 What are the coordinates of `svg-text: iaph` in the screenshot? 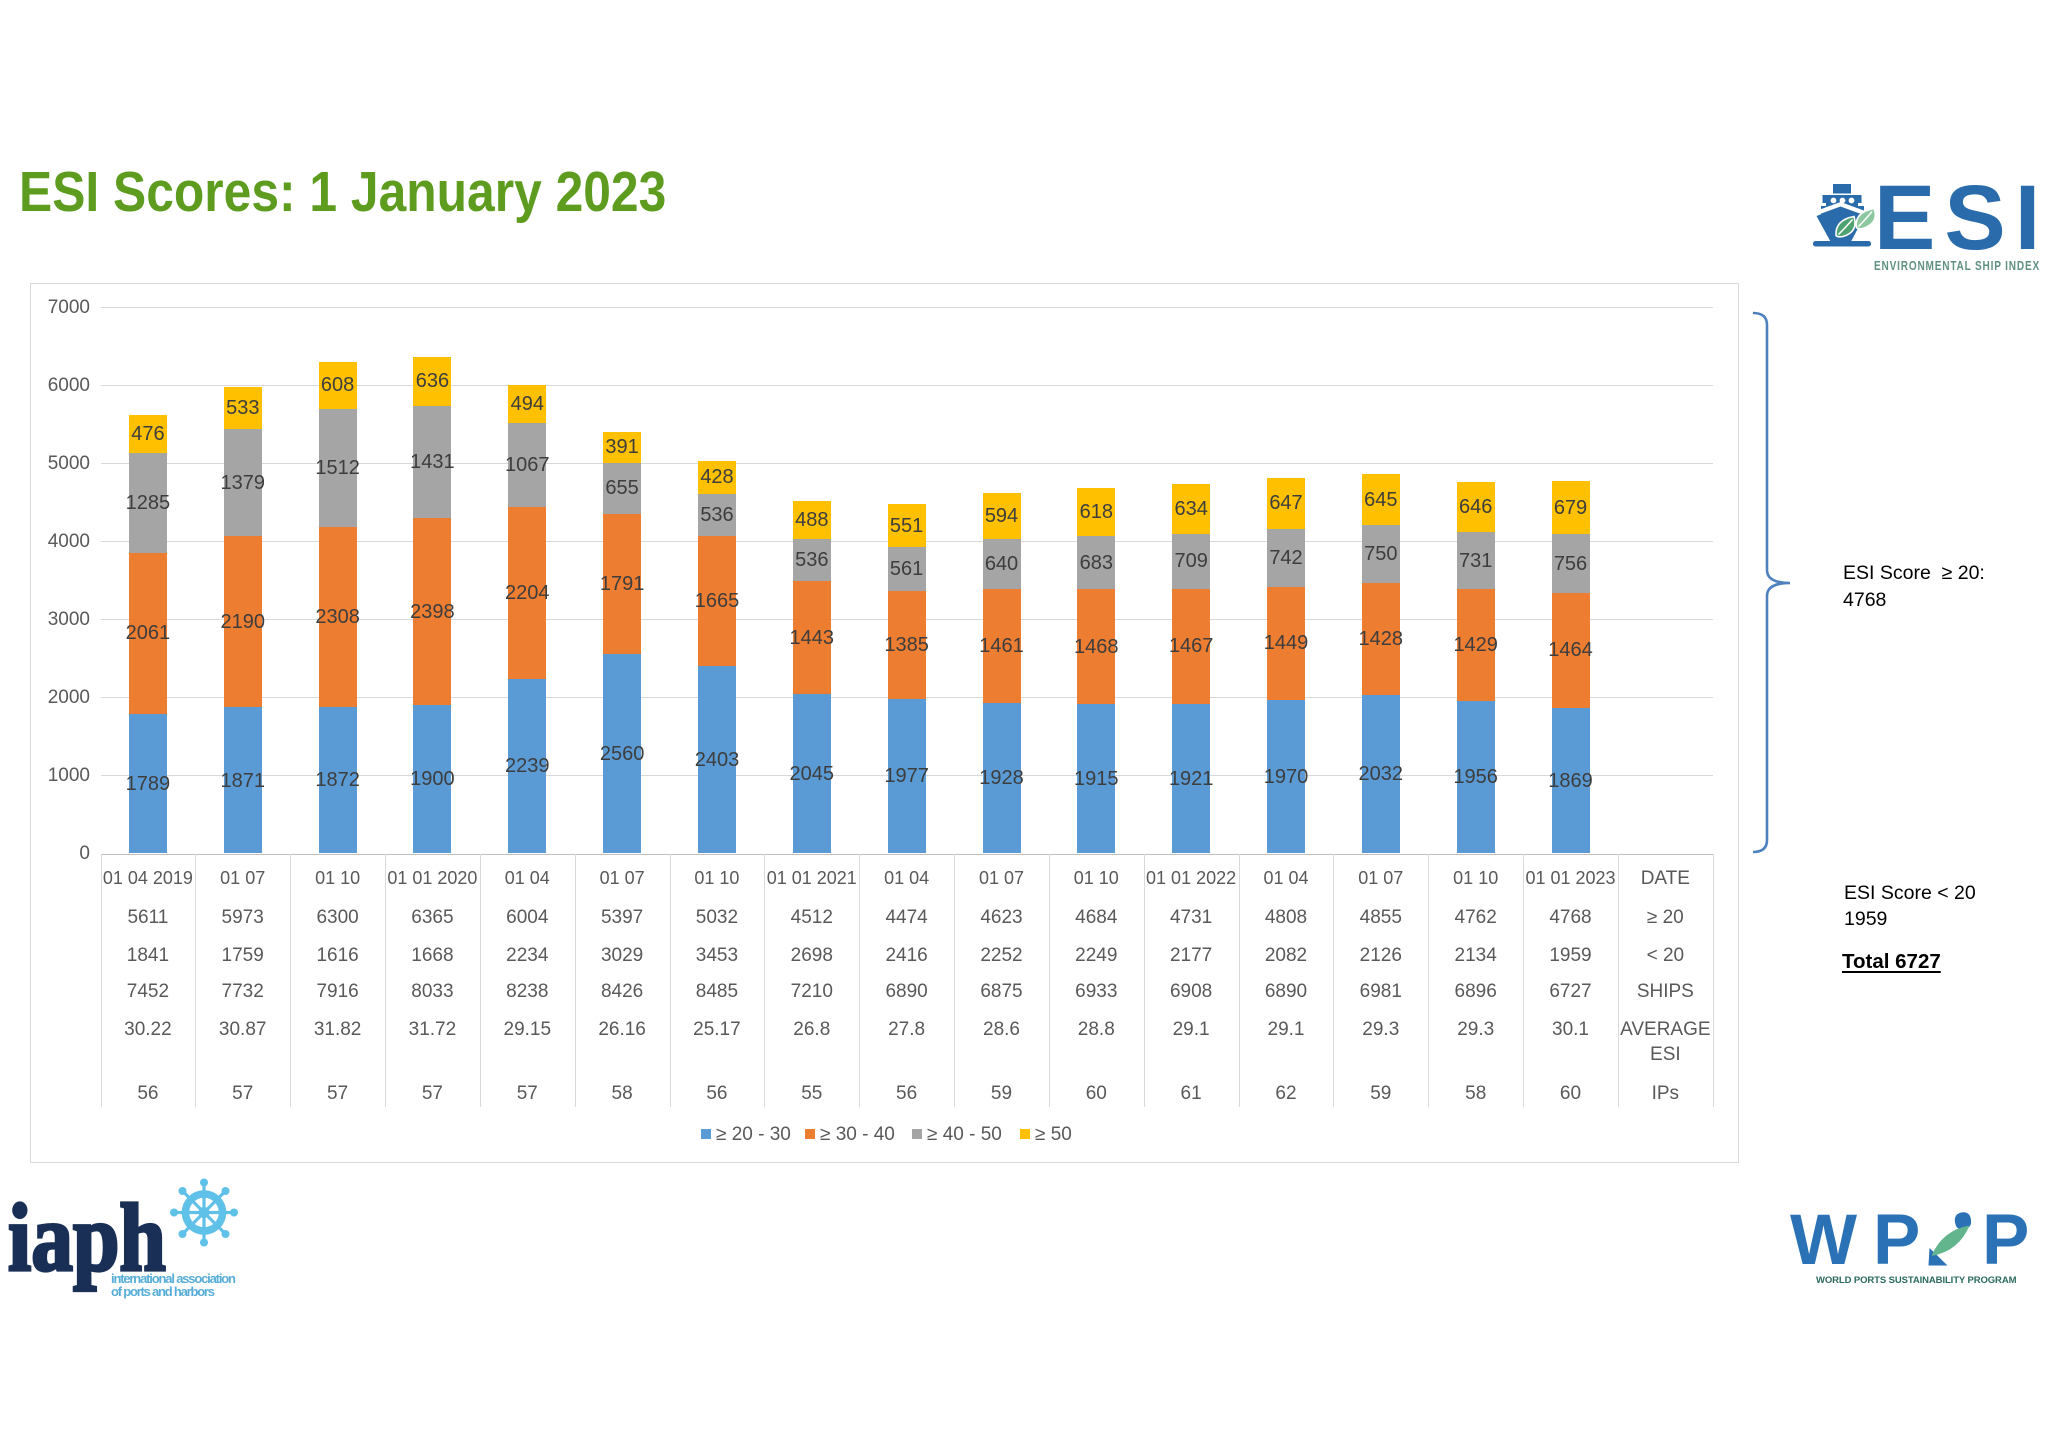 It's located at (87, 1239).